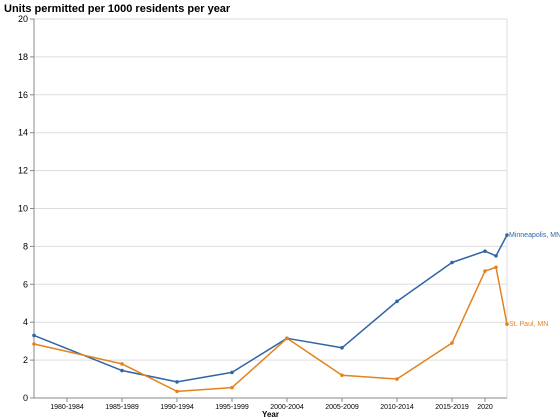 The height and width of the screenshot is (420, 560). Describe the element at coordinates (177, 407) in the screenshot. I see `x-tick-label: 1990-1994` at that location.